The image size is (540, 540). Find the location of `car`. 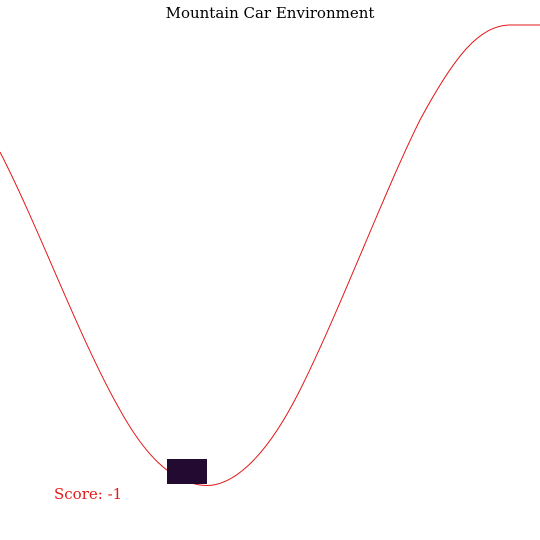

car is located at coordinates (187, 471).